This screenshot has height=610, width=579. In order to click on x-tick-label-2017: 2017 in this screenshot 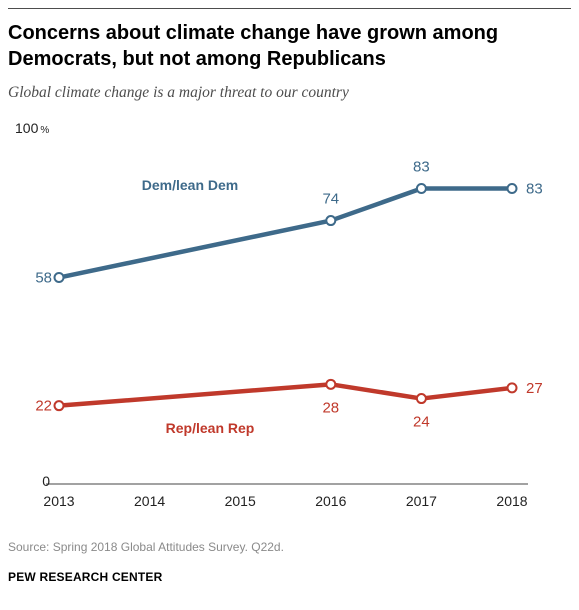, I will do `click(421, 501)`.